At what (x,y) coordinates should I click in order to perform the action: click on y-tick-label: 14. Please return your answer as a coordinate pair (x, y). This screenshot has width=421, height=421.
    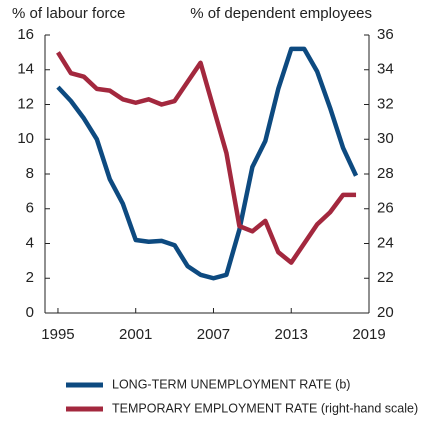
    Looking at the image, I should click on (25, 69).